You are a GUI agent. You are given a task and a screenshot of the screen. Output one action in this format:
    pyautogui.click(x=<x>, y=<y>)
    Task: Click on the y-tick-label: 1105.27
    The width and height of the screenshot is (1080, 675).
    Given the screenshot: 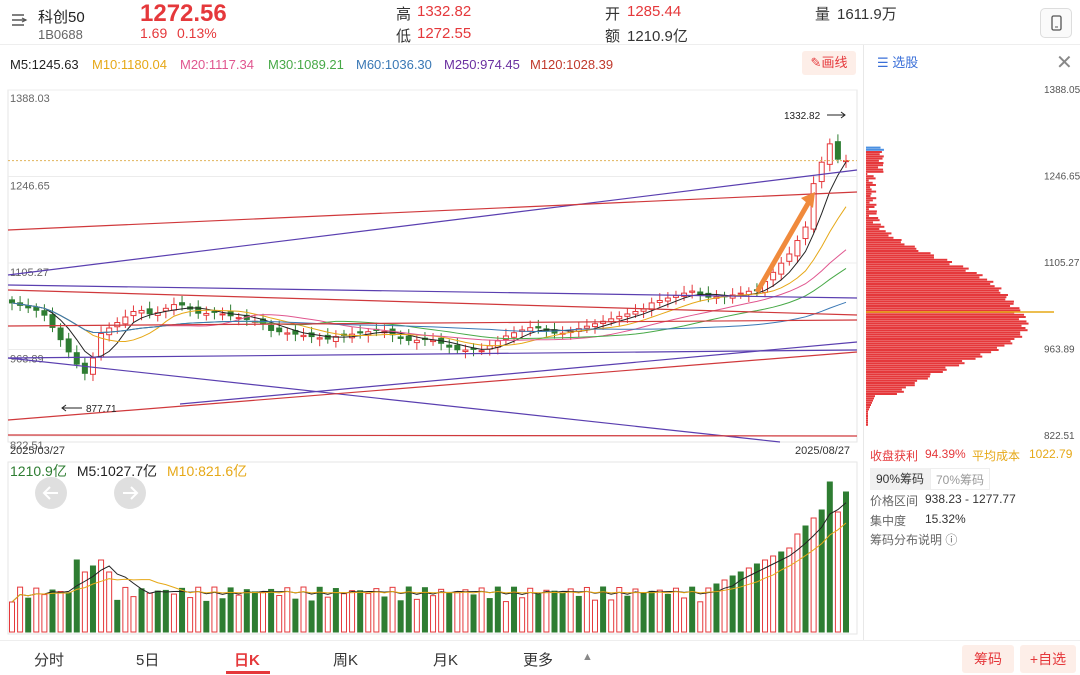 What is the action you would take?
    pyautogui.click(x=29, y=273)
    